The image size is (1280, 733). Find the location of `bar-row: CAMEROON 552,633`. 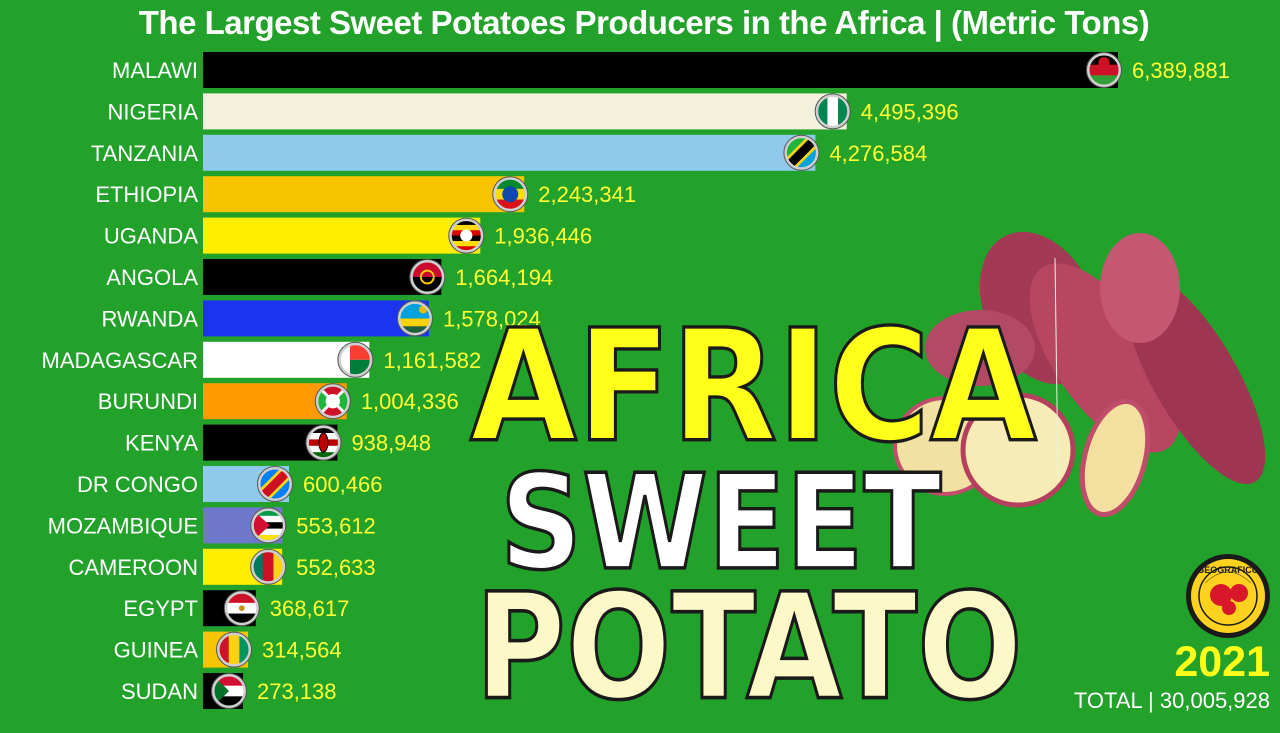

bar-row: CAMEROON 552,633 is located at coordinates (222, 566).